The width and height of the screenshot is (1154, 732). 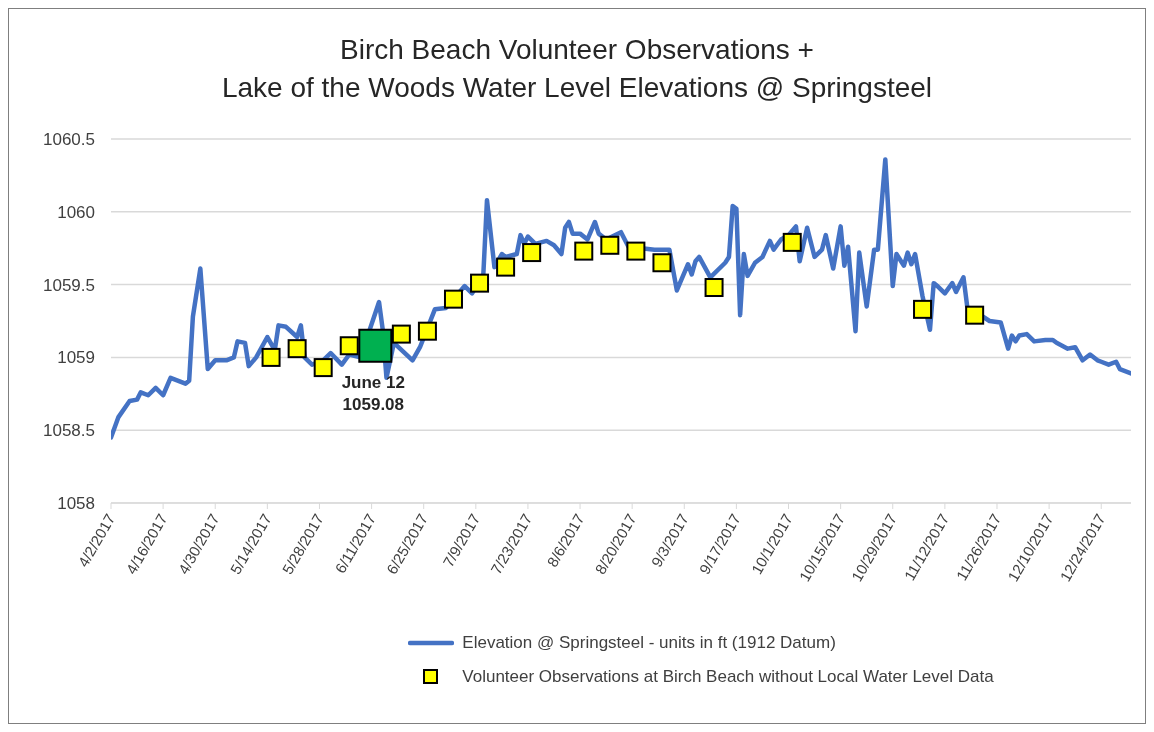 What do you see at coordinates (76, 358) in the screenshot?
I see `y-tick-label: 1059` at bounding box center [76, 358].